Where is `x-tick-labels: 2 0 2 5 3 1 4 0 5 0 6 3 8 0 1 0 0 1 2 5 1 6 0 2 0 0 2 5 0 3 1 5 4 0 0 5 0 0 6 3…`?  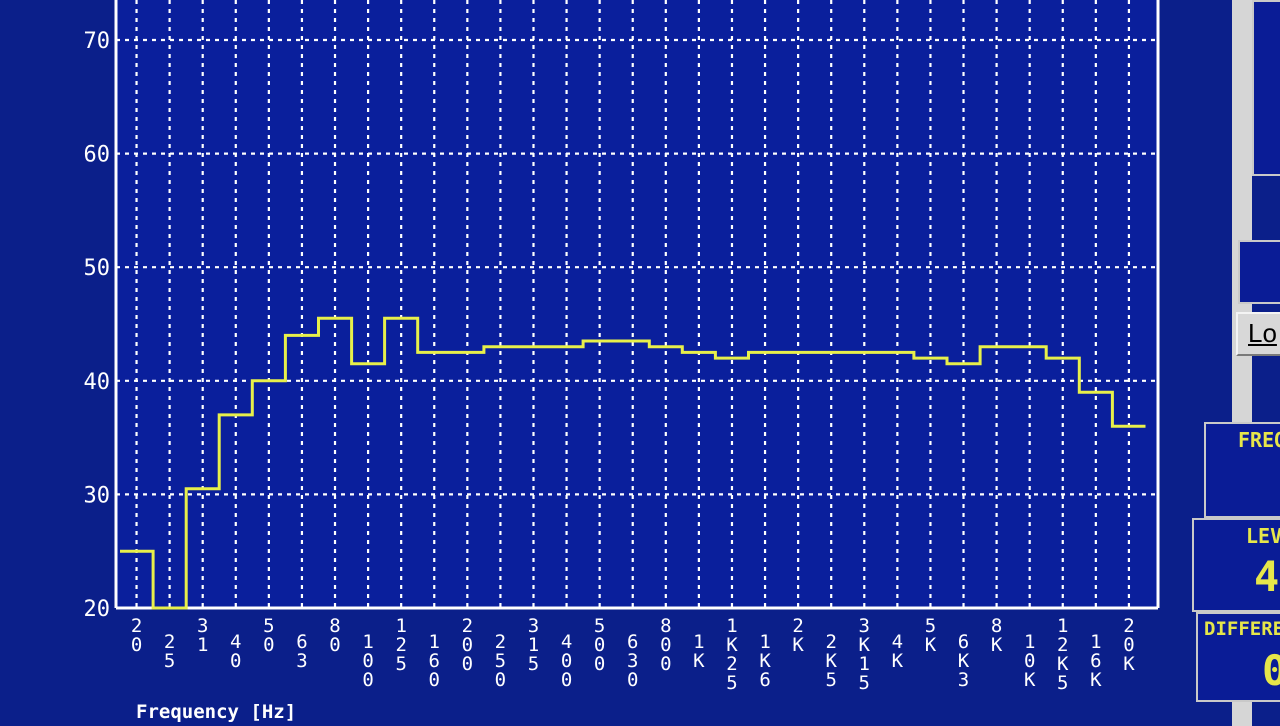
x-tick-labels: 2 0 2 5 3 1 4 0 5 0 6 3 8 0 1 0 0 1 2 5 1 6 0 2 0 0 2 5 0 3 1 5 4 0 0 5 0 0 6 3… is located at coordinates (633, 654).